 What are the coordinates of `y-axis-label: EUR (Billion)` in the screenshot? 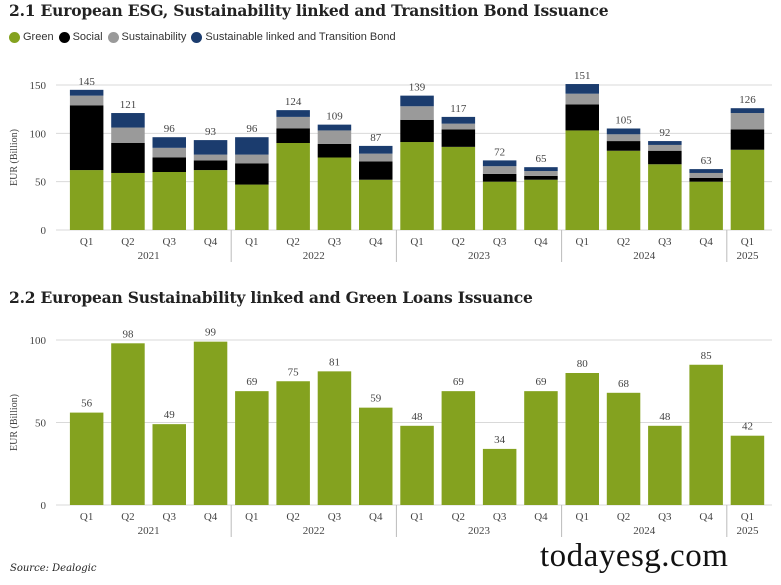 It's located at (14, 157).